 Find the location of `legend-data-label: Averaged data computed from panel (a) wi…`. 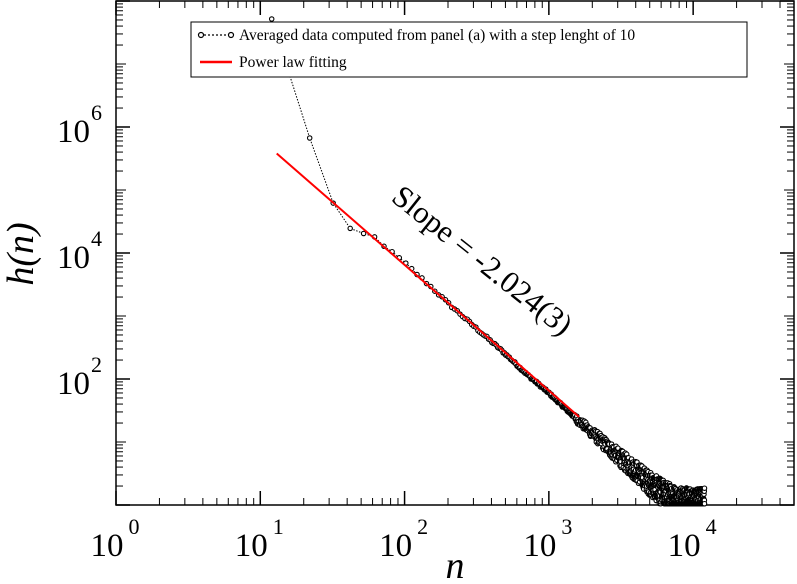

legend-data-label: Averaged data computed from panel (a) wi… is located at coordinates (437, 35).